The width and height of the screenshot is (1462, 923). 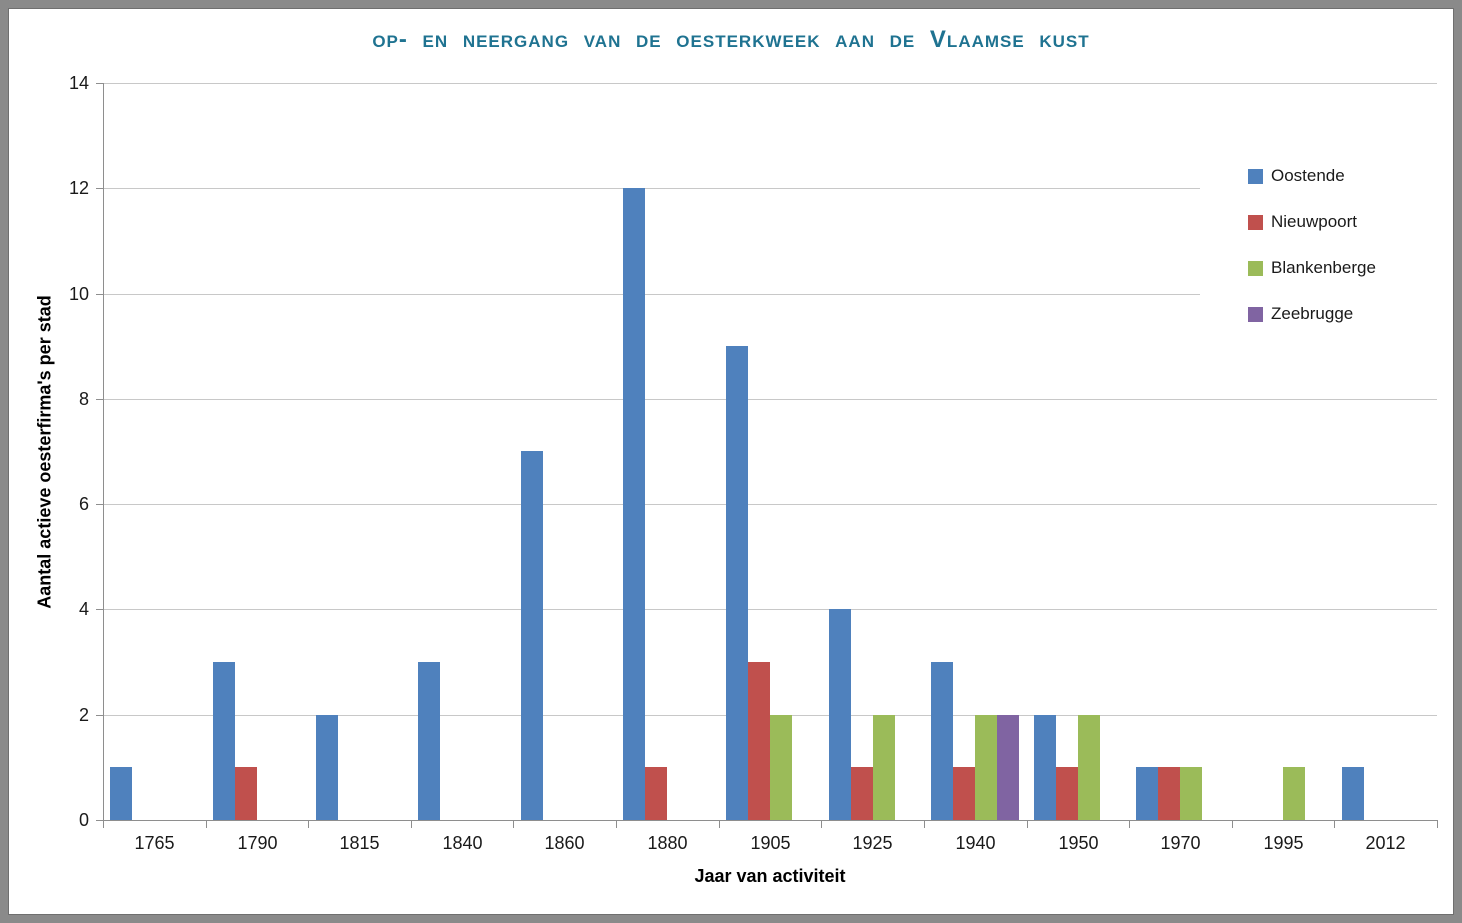 What do you see at coordinates (1089, 767) in the screenshot?
I see `bar-blankenberge-1950` at bounding box center [1089, 767].